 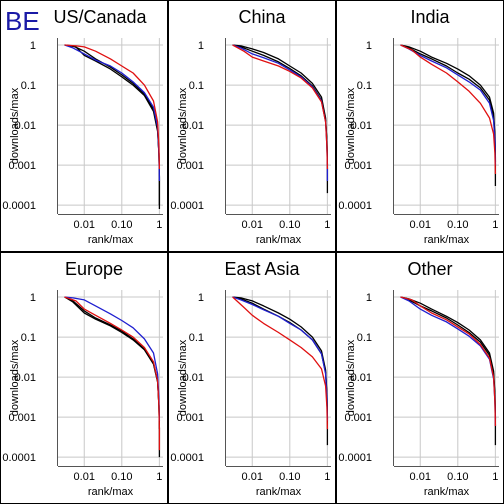 I want to click on panel-title: India, so click(x=430, y=17).